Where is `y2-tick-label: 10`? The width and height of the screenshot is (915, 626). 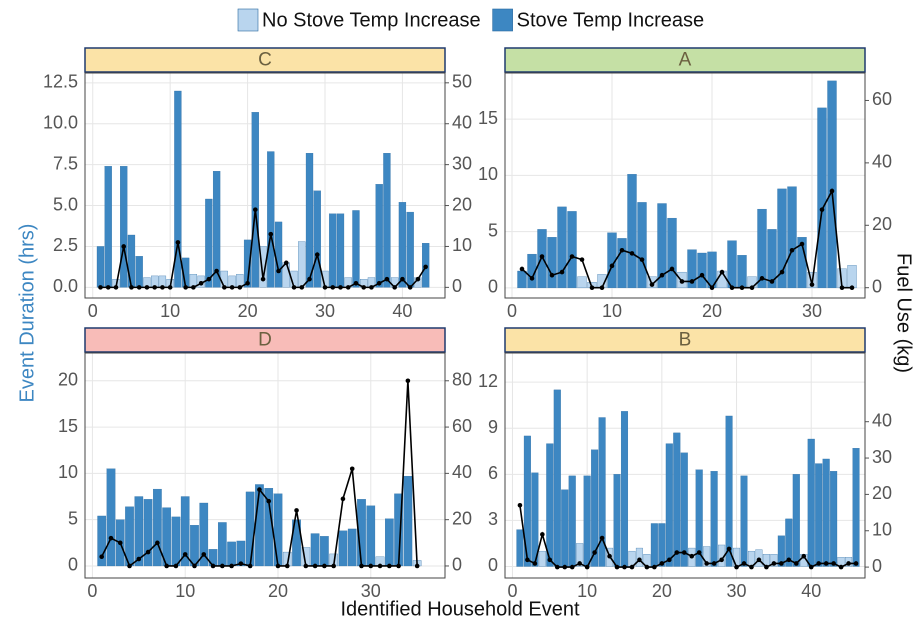
y2-tick-label: 10 is located at coordinates (462, 245).